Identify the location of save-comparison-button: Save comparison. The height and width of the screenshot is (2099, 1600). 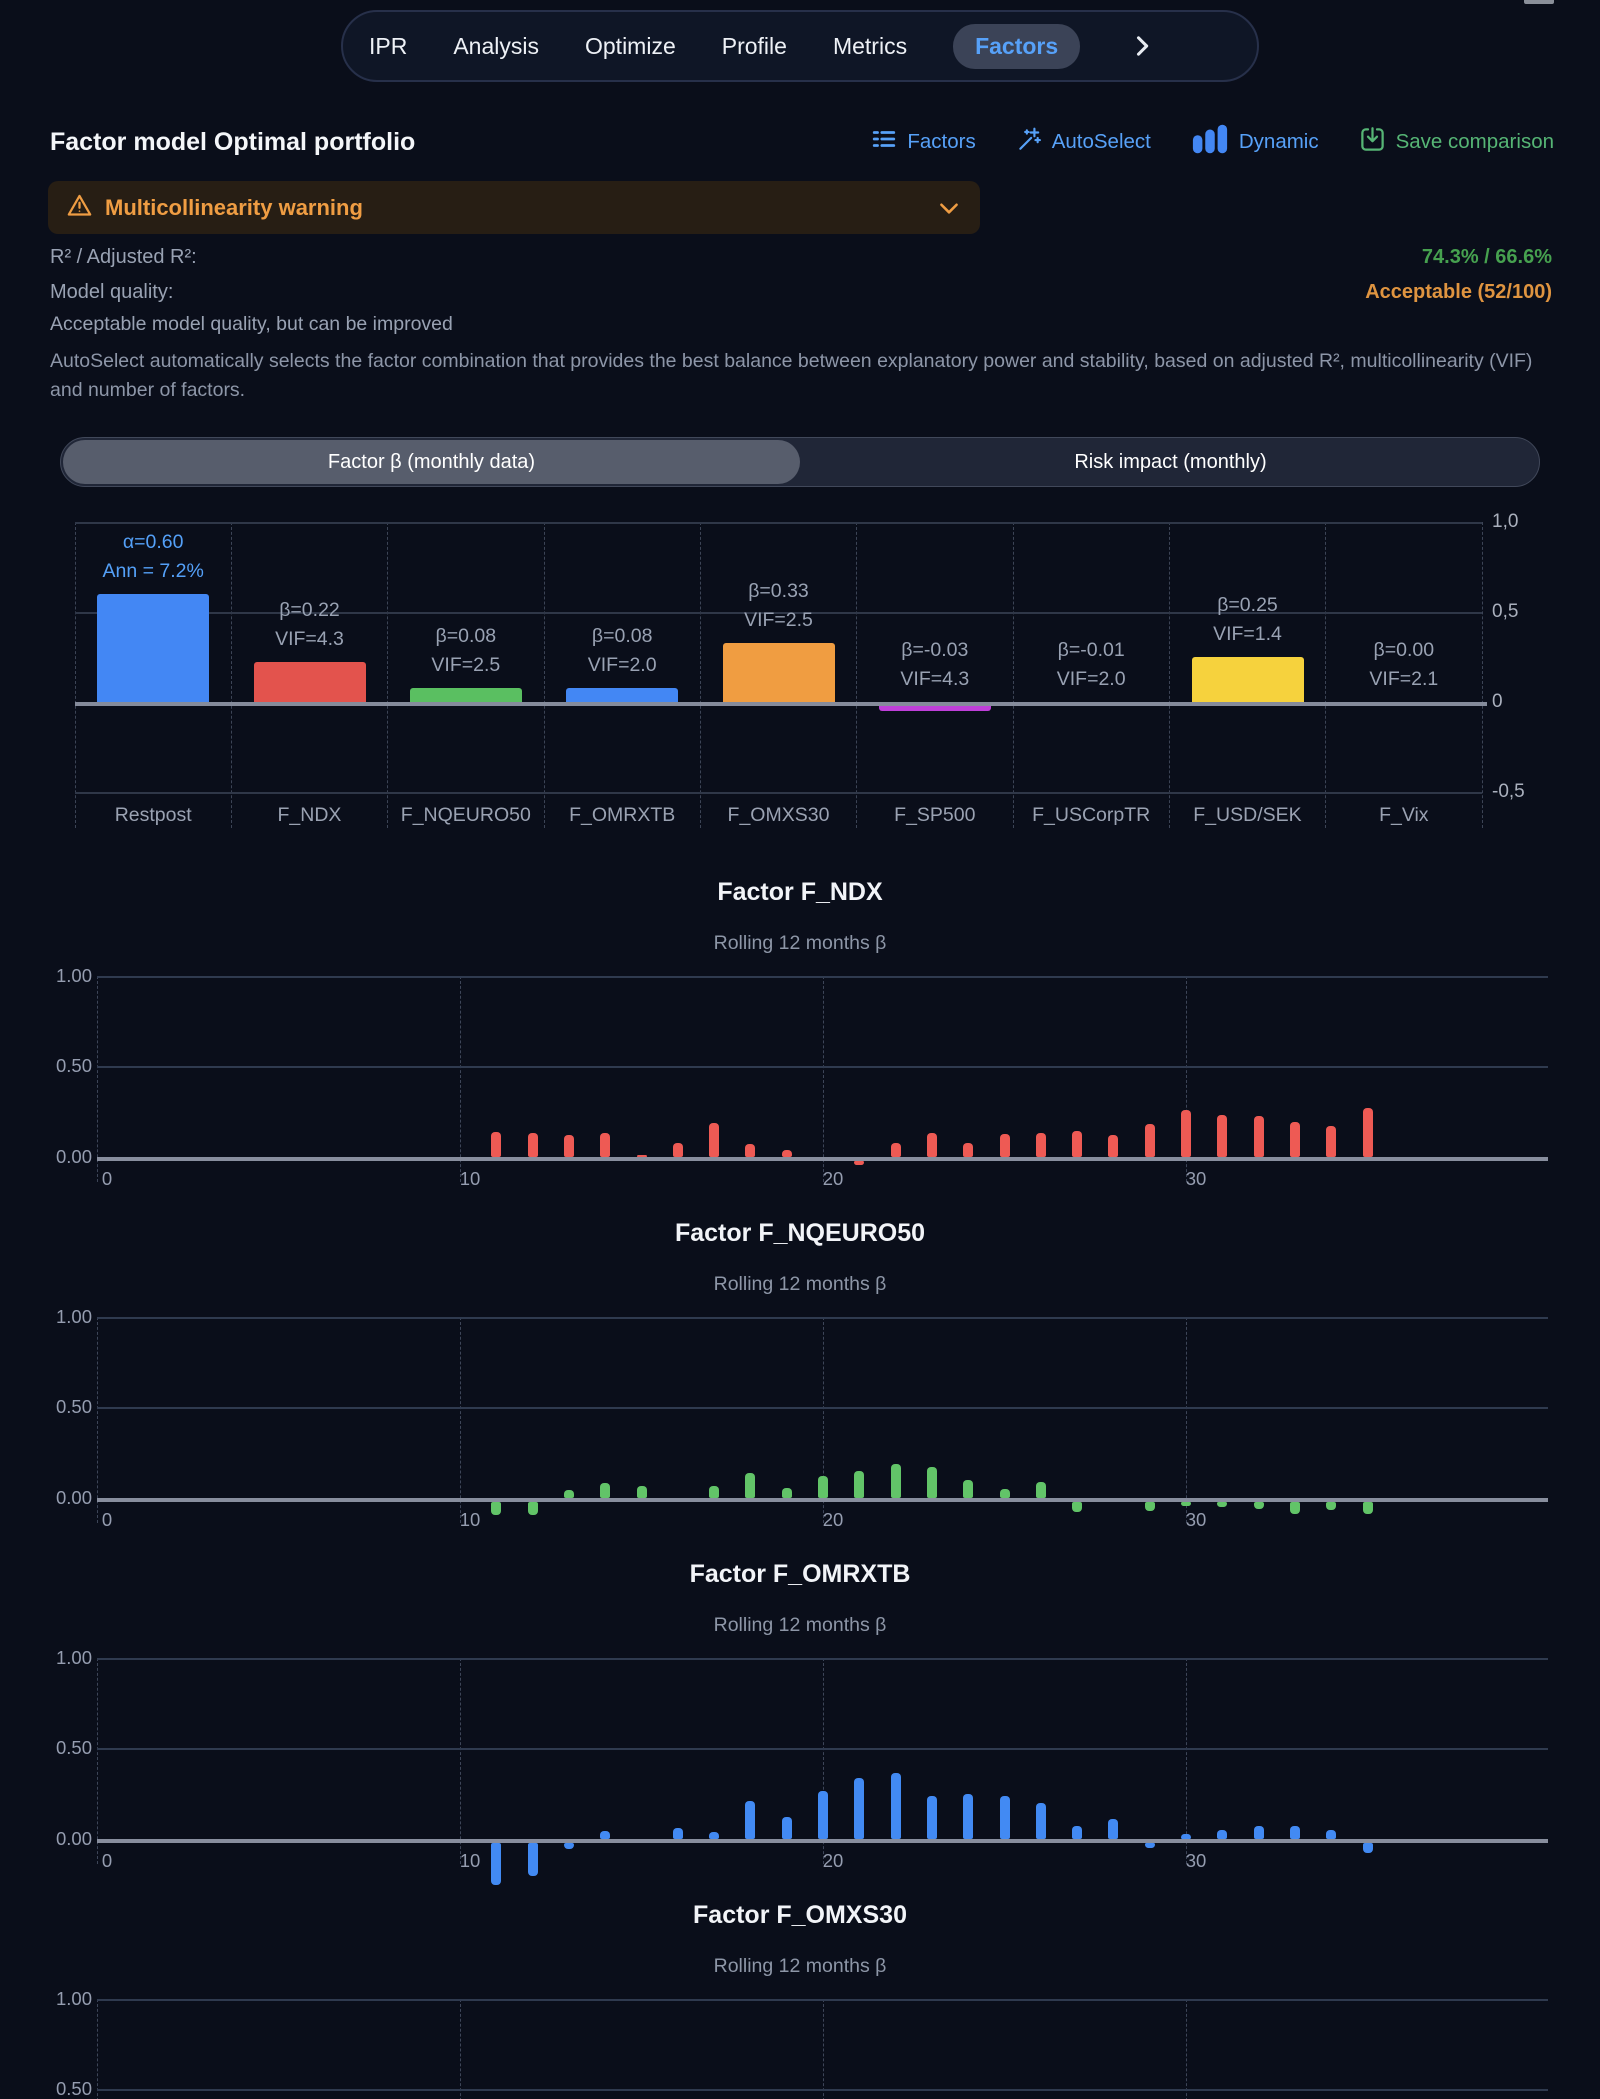
(1456, 142).